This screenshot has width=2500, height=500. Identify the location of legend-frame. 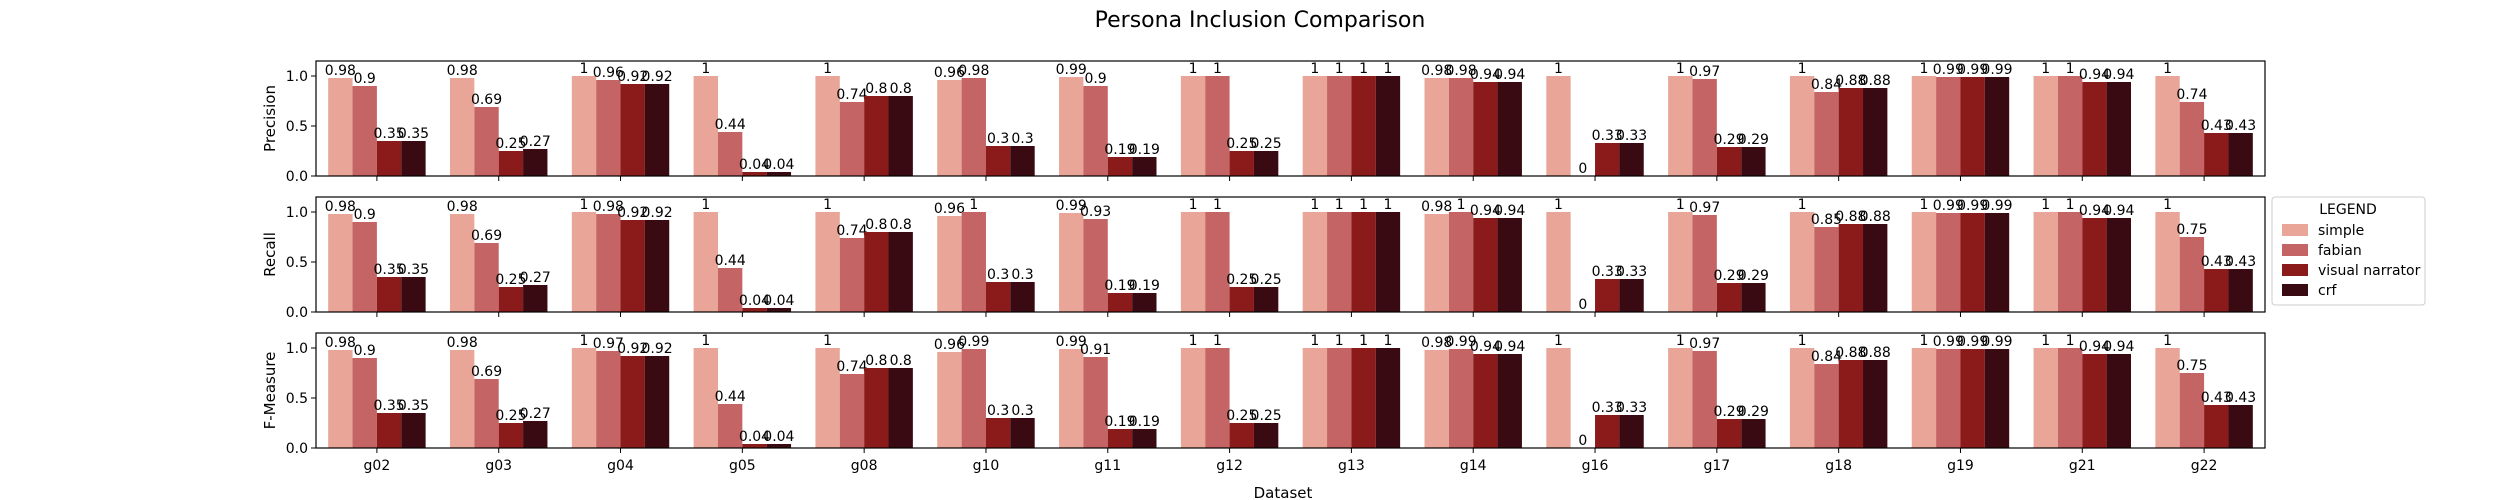
(2348, 251).